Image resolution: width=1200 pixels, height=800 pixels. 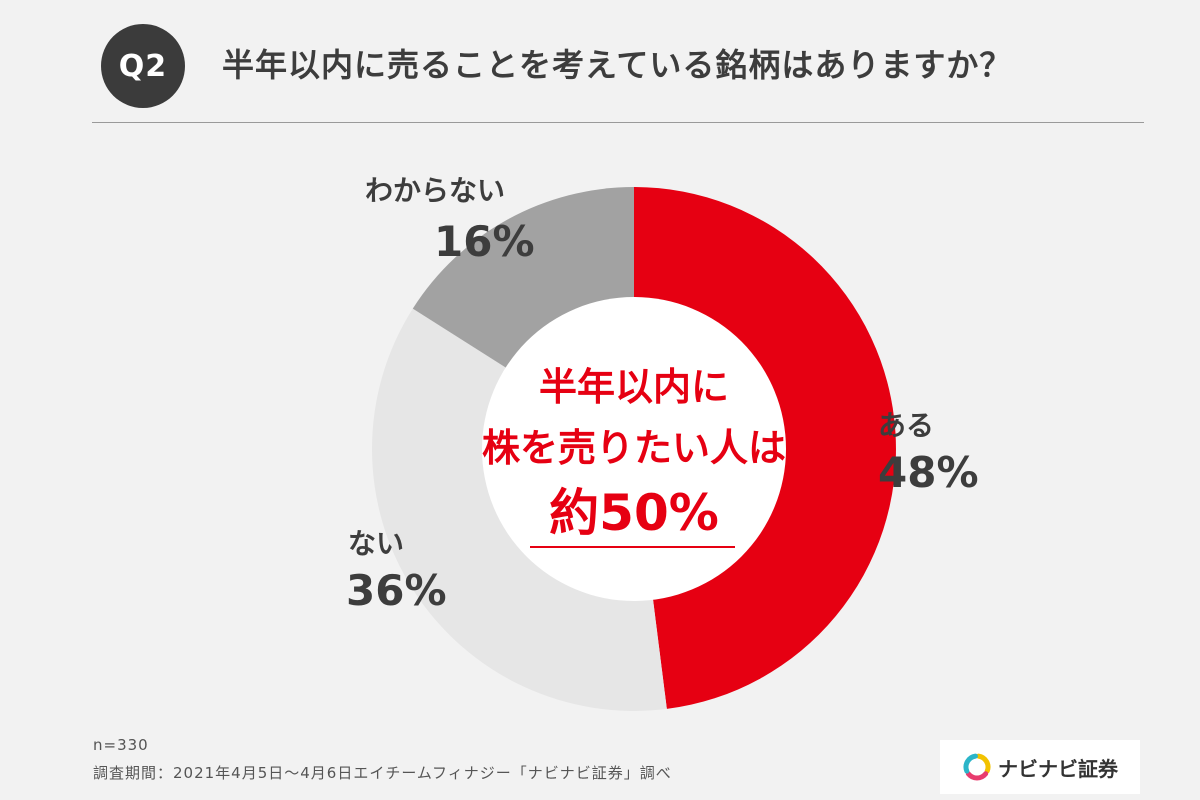 What do you see at coordinates (634, 513) in the screenshot?
I see `center-text-line3: 約50%` at bounding box center [634, 513].